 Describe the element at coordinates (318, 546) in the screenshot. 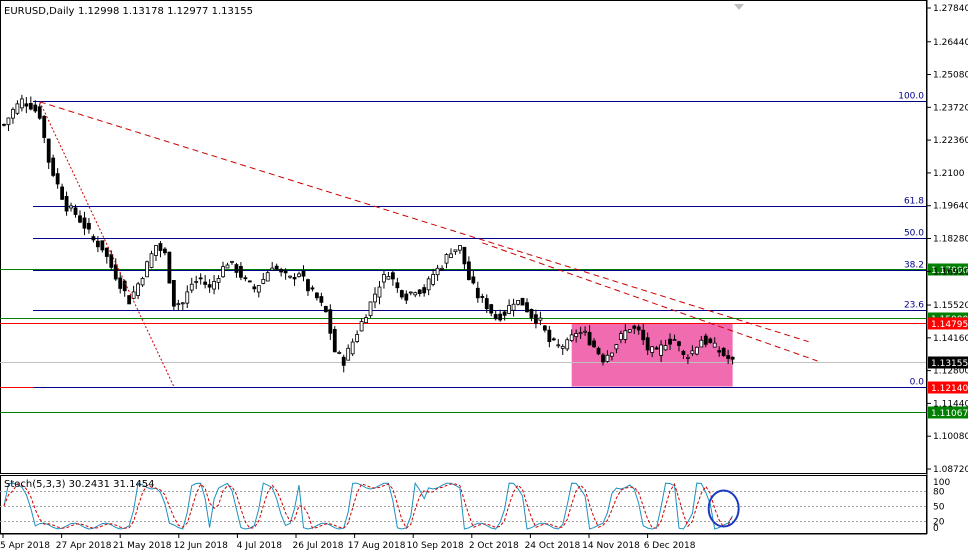

I see `time-tick-label: 26 Jul 2018` at that location.